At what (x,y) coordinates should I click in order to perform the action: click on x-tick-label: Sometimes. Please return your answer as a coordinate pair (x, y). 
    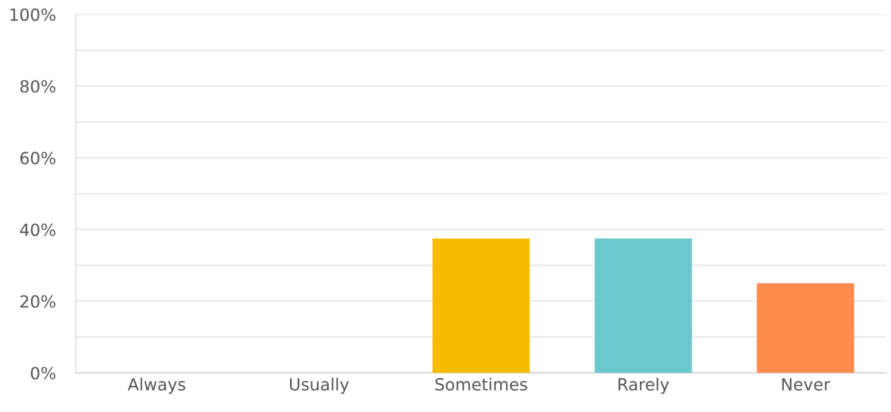
    Looking at the image, I should click on (481, 384).